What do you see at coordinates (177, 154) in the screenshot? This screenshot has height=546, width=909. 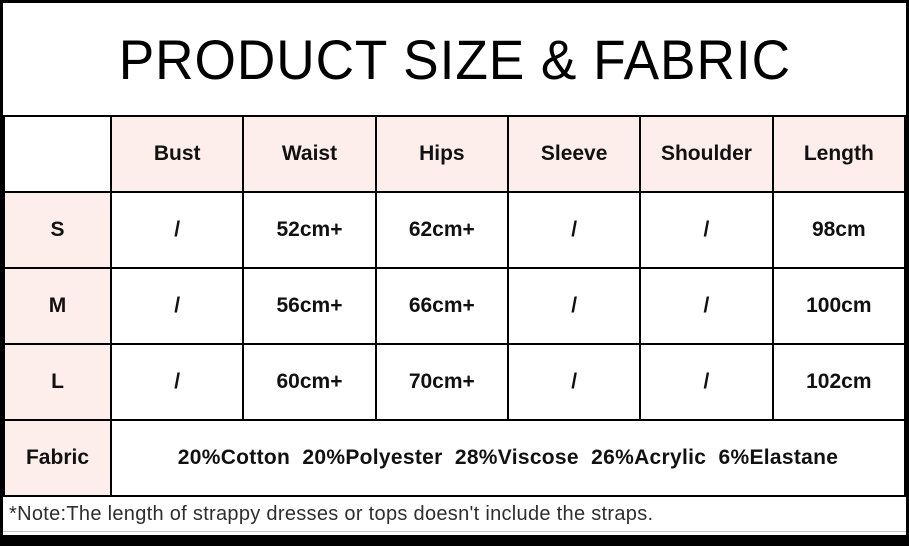 I see `col-header-bust: Bust` at bounding box center [177, 154].